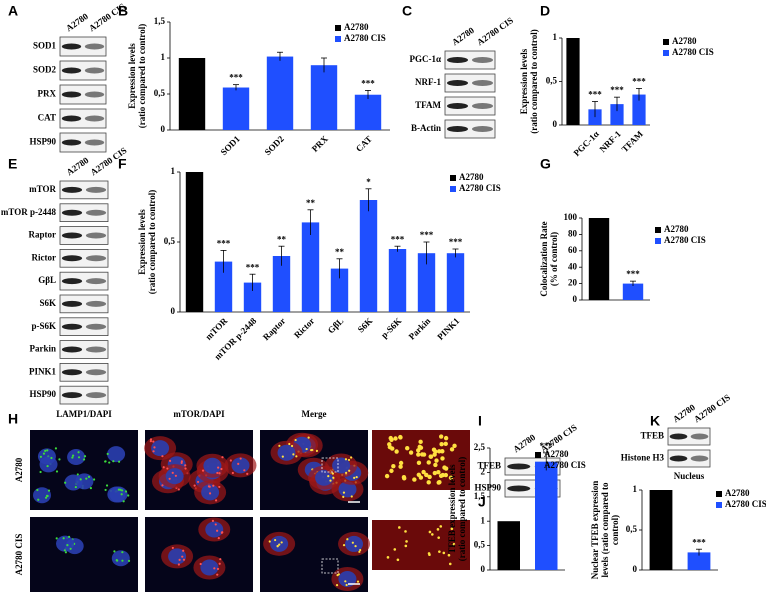 This screenshot has height=594, width=766. I want to click on y-tick-label: 80, so click(573, 233).